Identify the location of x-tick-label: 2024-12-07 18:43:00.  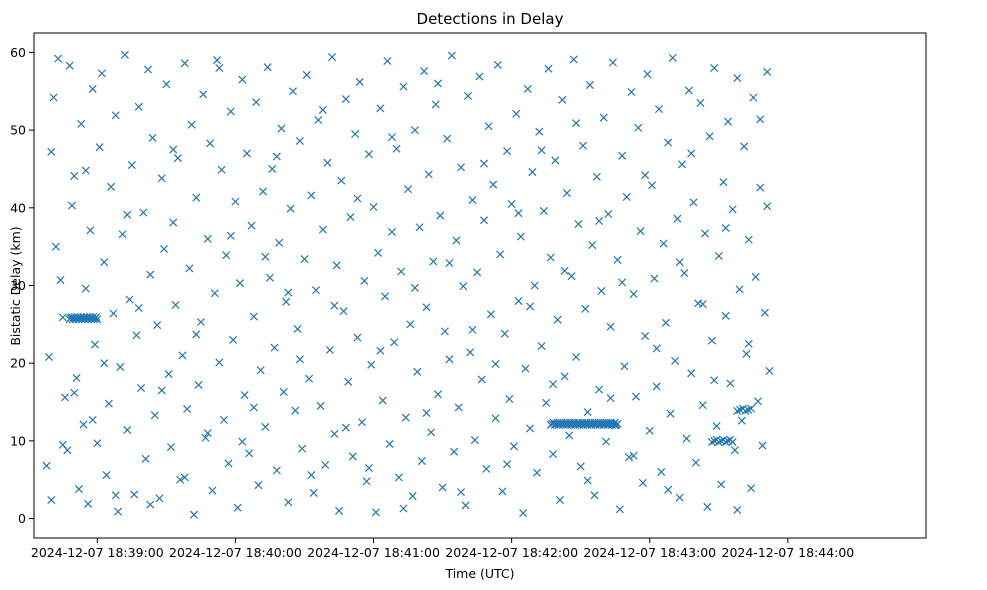
(649, 552).